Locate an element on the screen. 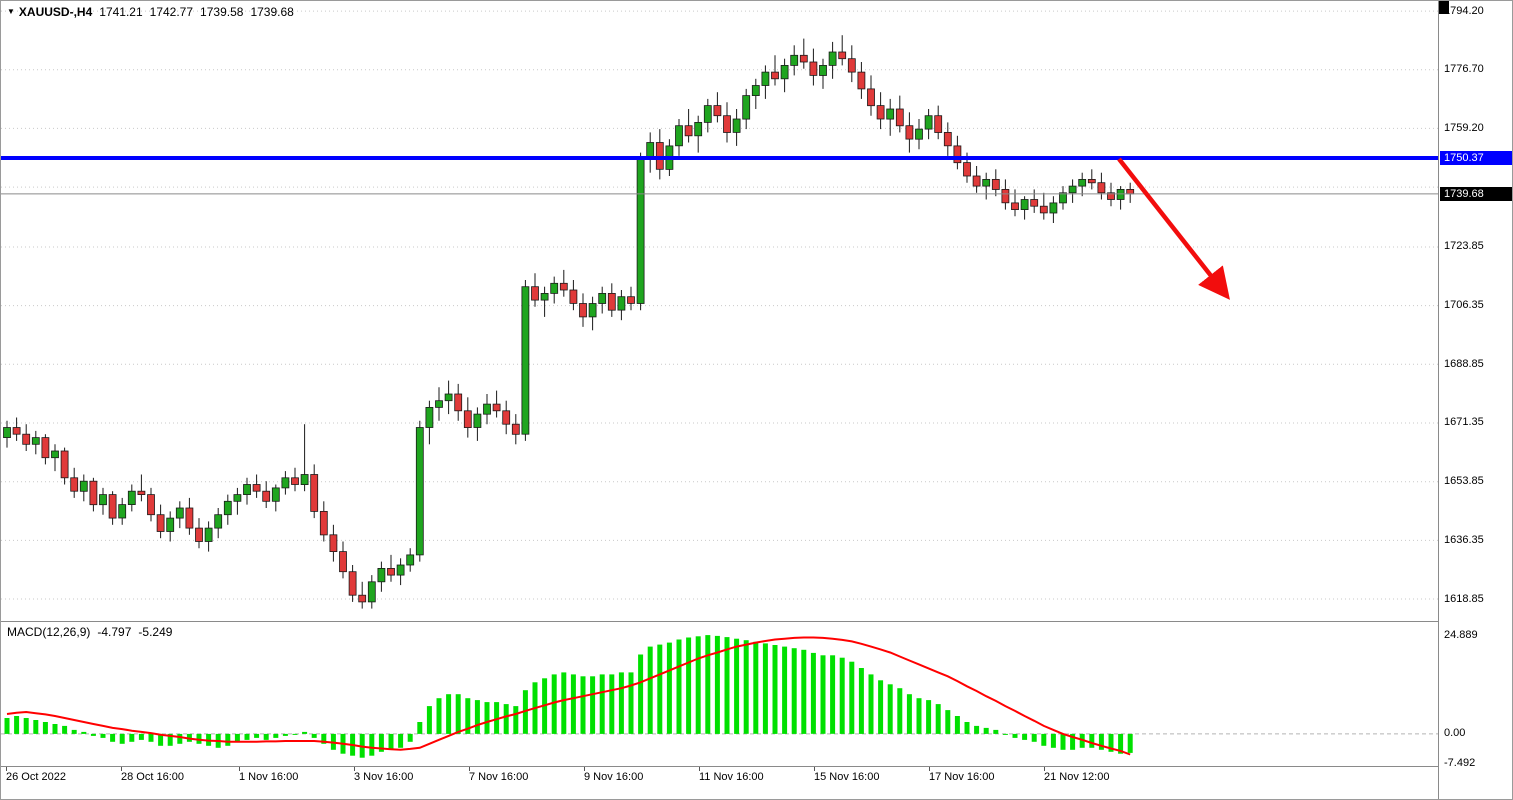  time-axis-label: 1 Nov 16:00 is located at coordinates (269, 777).